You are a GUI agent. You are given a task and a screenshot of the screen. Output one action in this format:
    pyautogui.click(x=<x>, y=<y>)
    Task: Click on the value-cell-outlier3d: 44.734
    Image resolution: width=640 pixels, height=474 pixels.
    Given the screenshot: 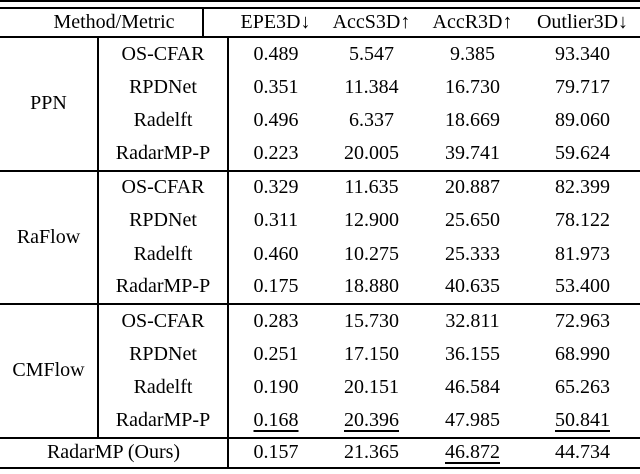 What is the action you would take?
    pyautogui.click(x=582, y=452)
    